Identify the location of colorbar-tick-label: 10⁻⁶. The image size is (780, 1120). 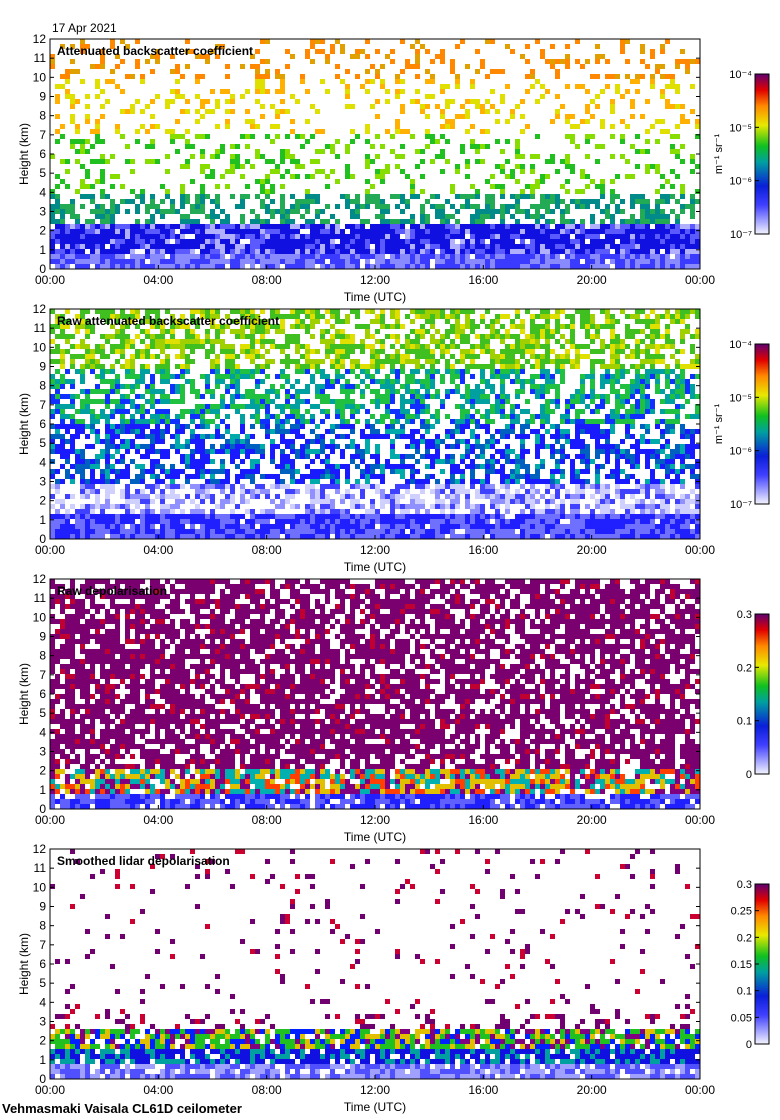
(740, 182).